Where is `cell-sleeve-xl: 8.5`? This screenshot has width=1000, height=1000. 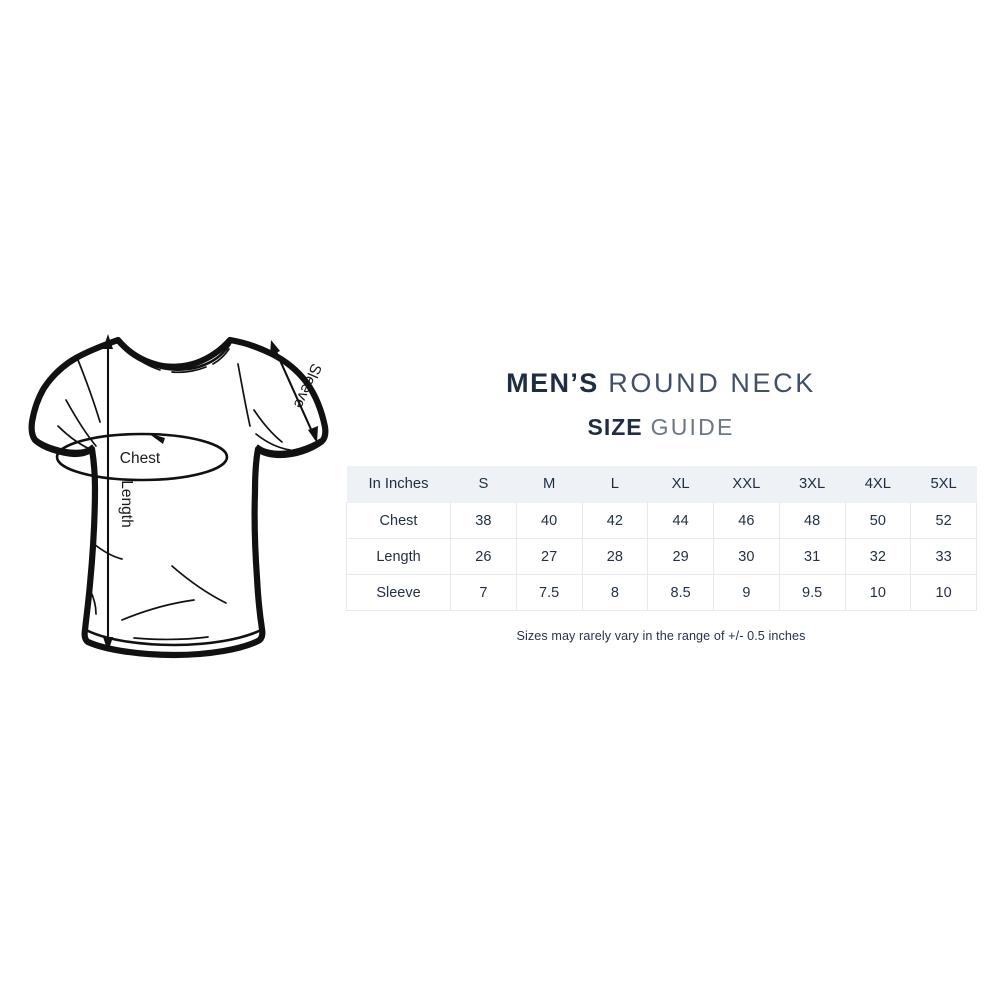 cell-sleeve-xl: 8.5 is located at coordinates (680, 593).